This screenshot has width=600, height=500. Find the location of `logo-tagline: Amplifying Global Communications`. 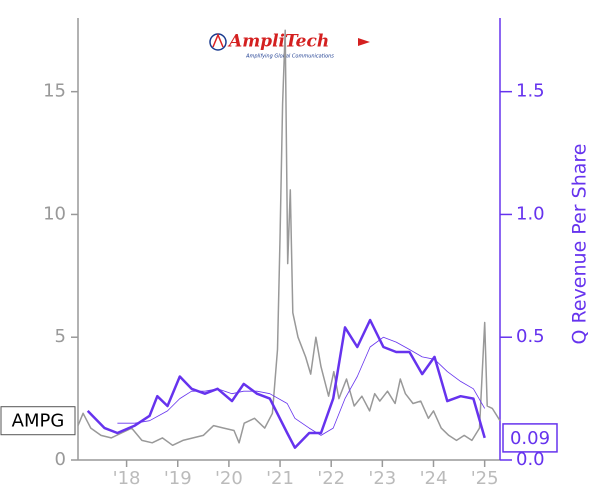

logo-tagline: Amplifying Global Communications is located at coordinates (289, 57).